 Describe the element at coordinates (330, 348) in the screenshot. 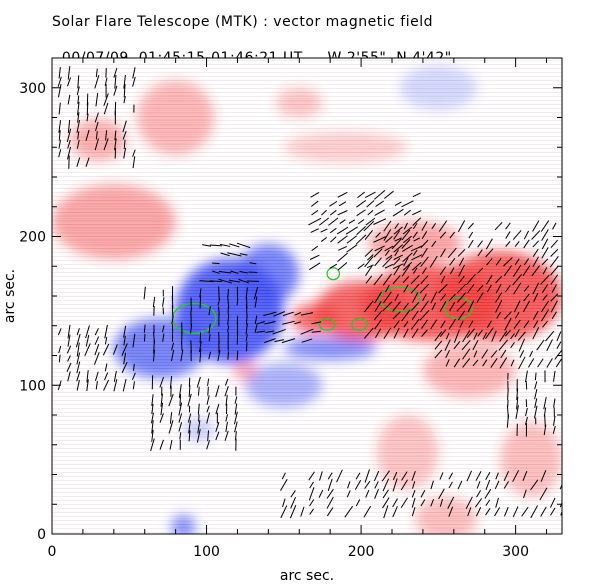

I see `negative-polarity-region` at that location.